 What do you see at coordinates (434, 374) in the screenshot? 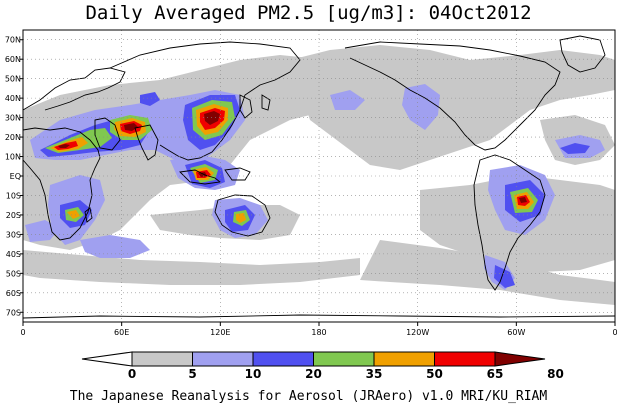
I see `colorbar-label: 50` at bounding box center [434, 374].